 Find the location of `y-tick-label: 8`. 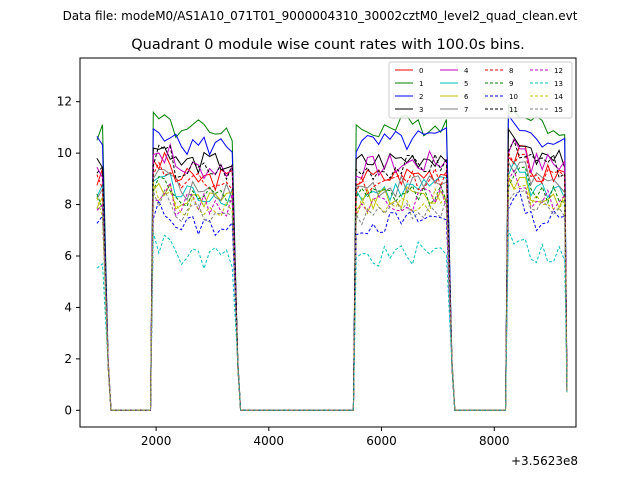

y-tick-label: 8 is located at coordinates (68, 205).